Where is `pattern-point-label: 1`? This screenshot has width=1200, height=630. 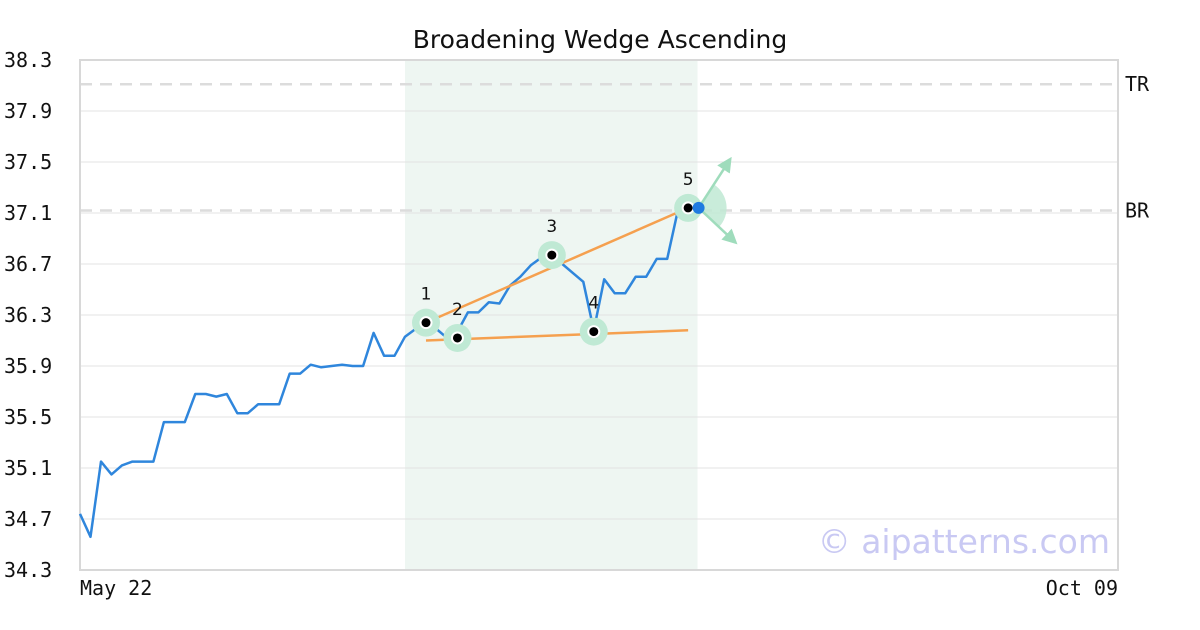 pattern-point-label: 1 is located at coordinates (426, 295).